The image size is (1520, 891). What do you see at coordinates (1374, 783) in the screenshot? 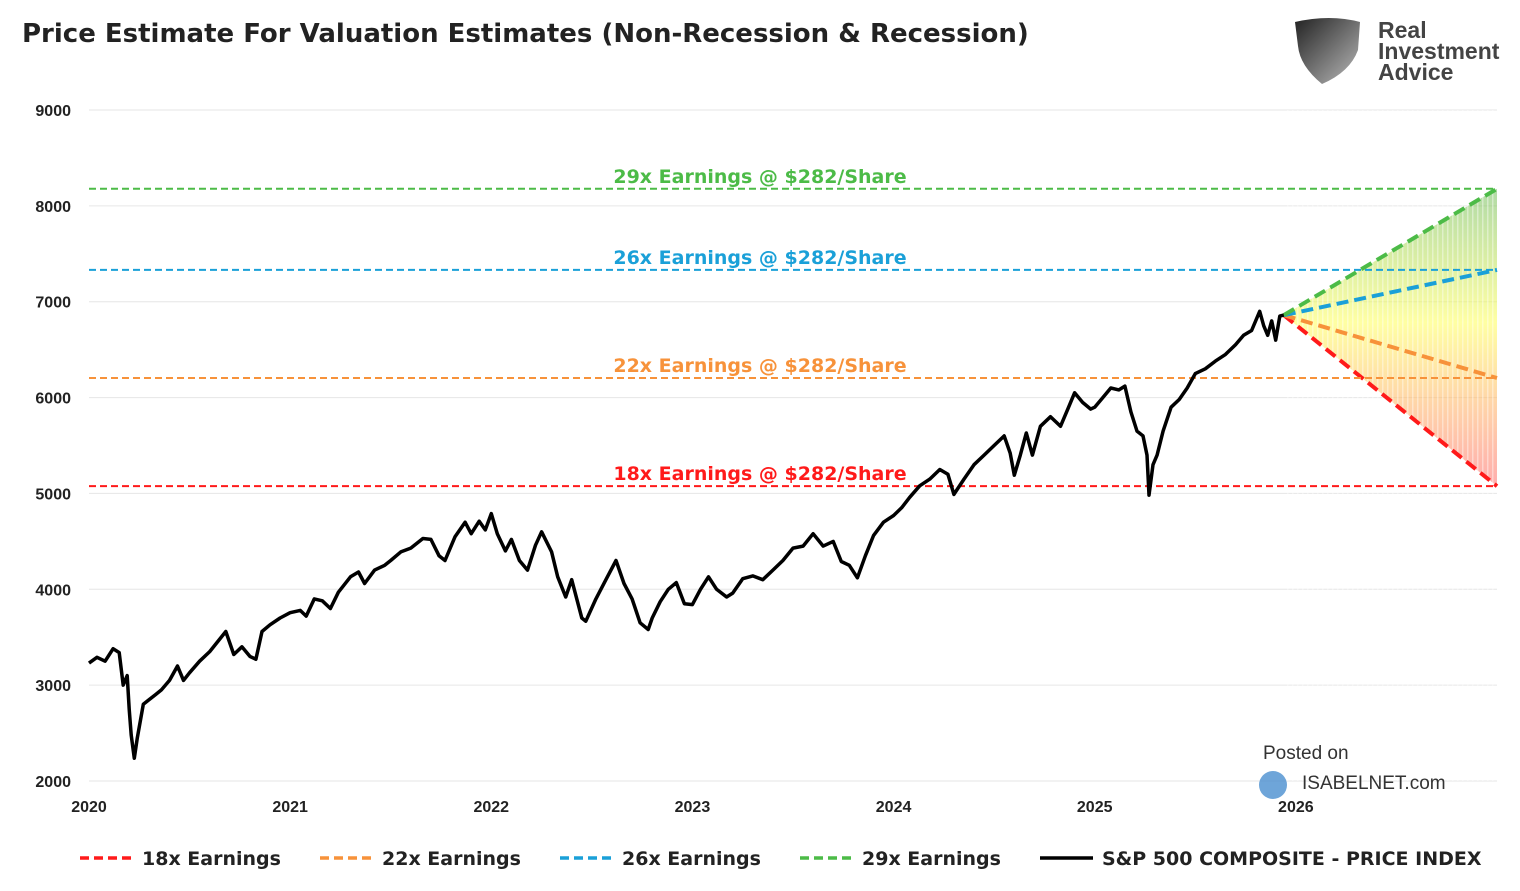
I see `watermark-line: ISABELNET.com` at bounding box center [1374, 783].